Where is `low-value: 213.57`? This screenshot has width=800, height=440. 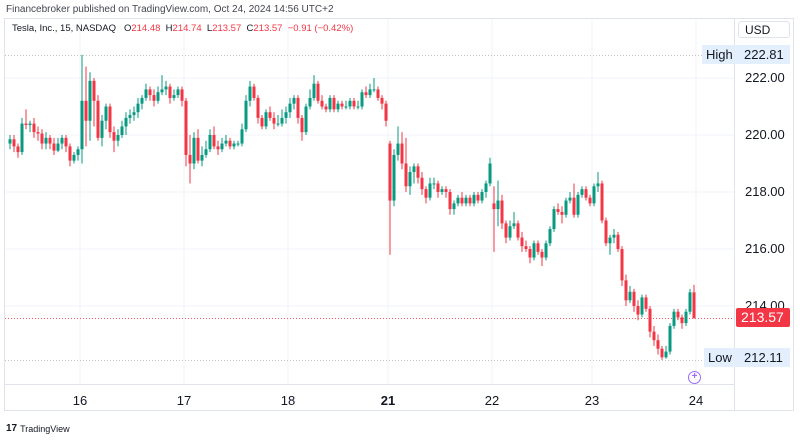 low-value: 213.57 is located at coordinates (227, 28).